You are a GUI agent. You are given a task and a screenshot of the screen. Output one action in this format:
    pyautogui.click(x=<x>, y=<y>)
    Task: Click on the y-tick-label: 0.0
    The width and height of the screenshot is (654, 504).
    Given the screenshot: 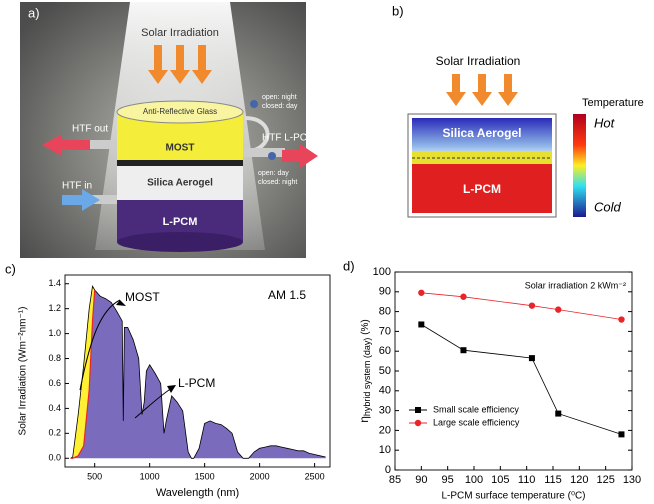 What is the action you would take?
    pyautogui.click(x=54, y=458)
    